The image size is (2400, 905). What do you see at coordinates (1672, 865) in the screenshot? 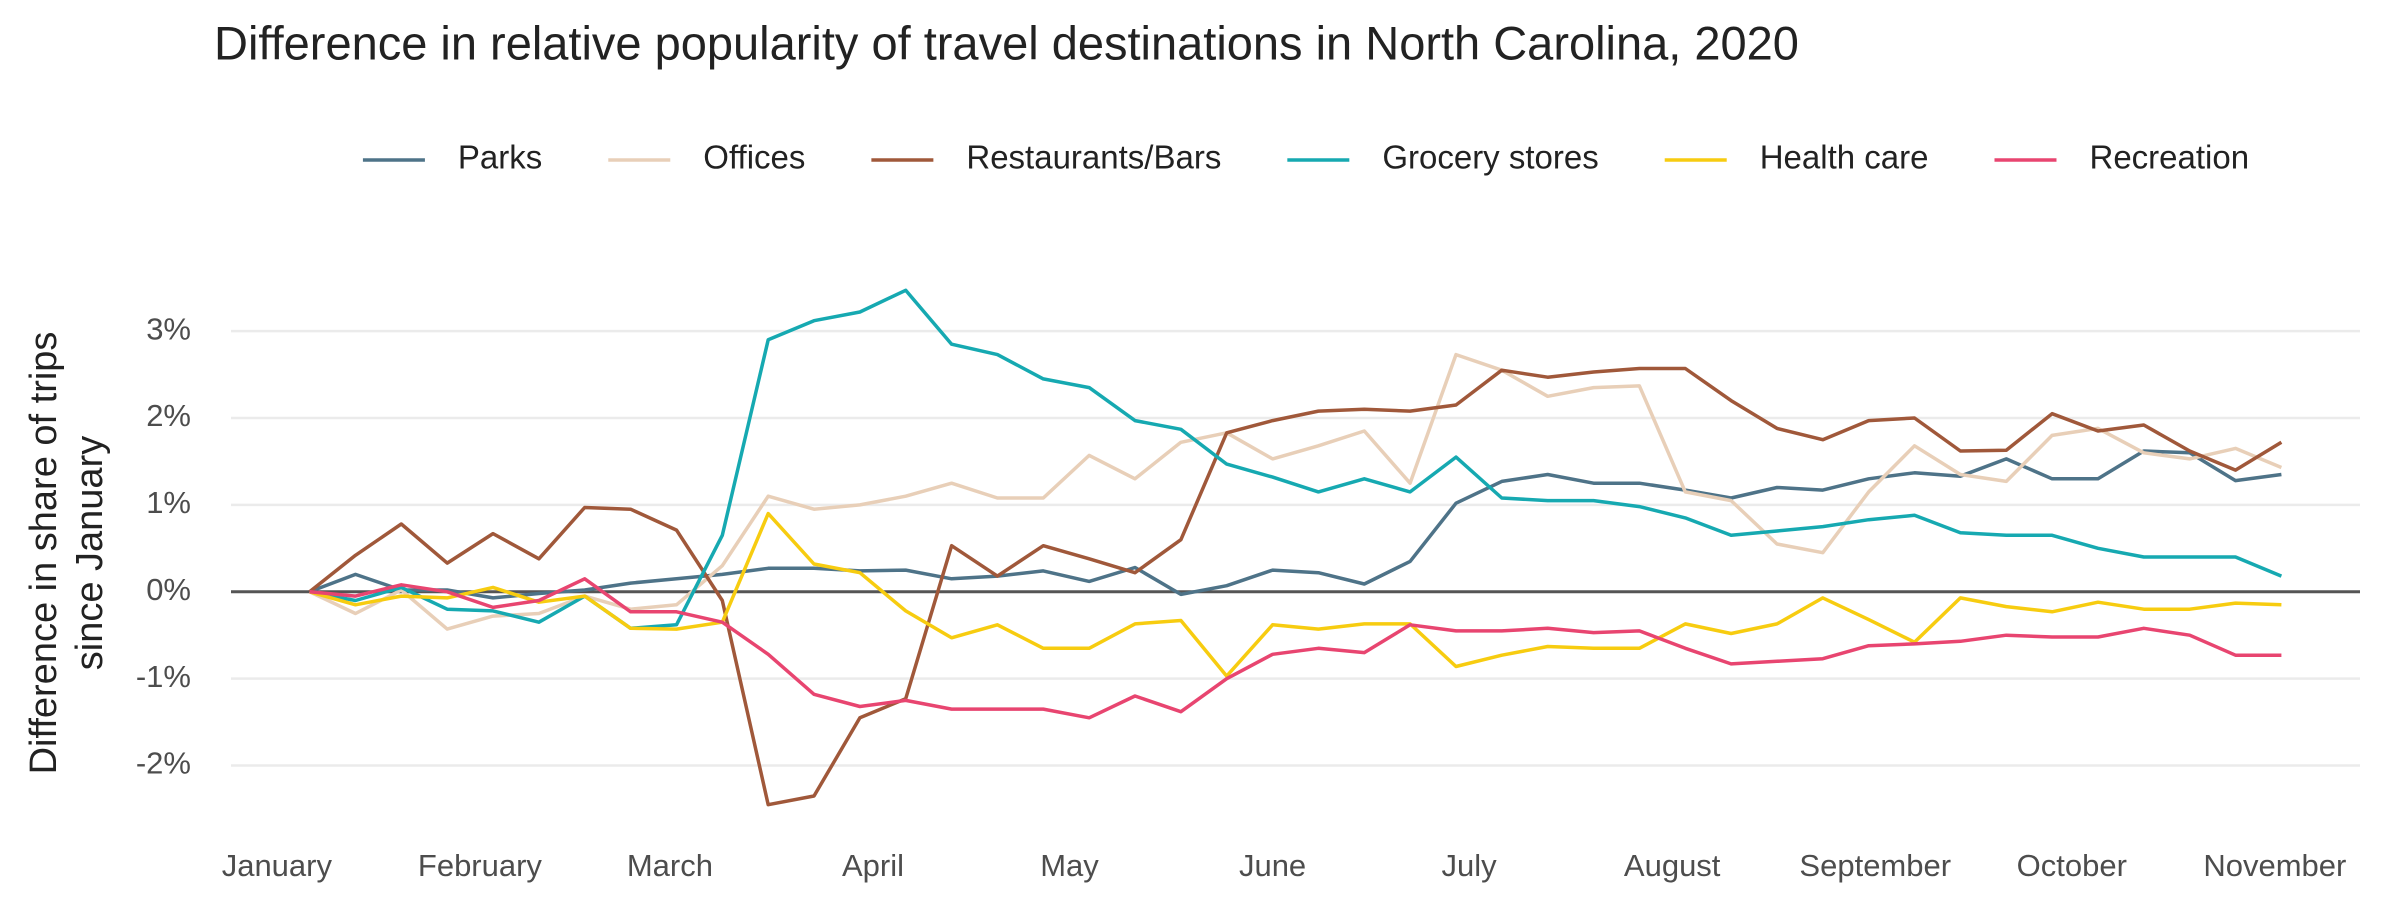
I see `x-tick-label: August` at bounding box center [1672, 865].